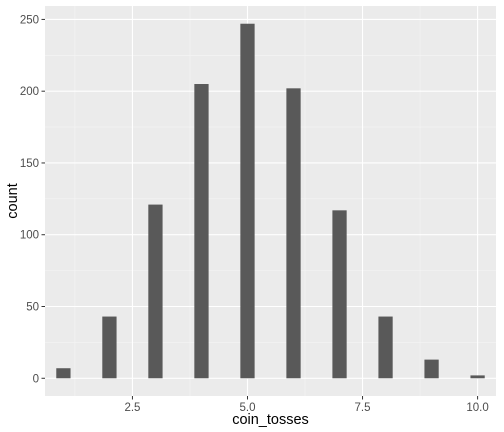 Image resolution: width=504 pixels, height=432 pixels. I want to click on y-tick-label-1: 50, so click(32, 308).